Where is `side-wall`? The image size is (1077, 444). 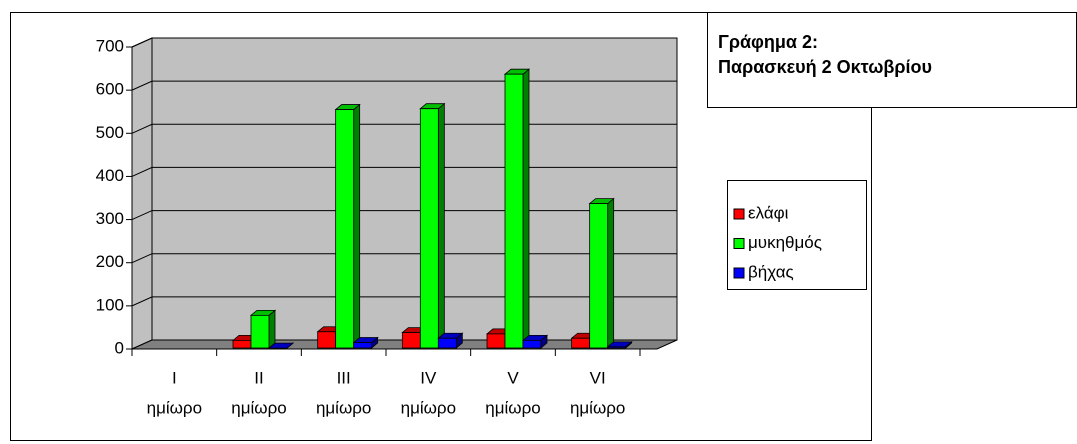 side-wall is located at coordinates (142, 193).